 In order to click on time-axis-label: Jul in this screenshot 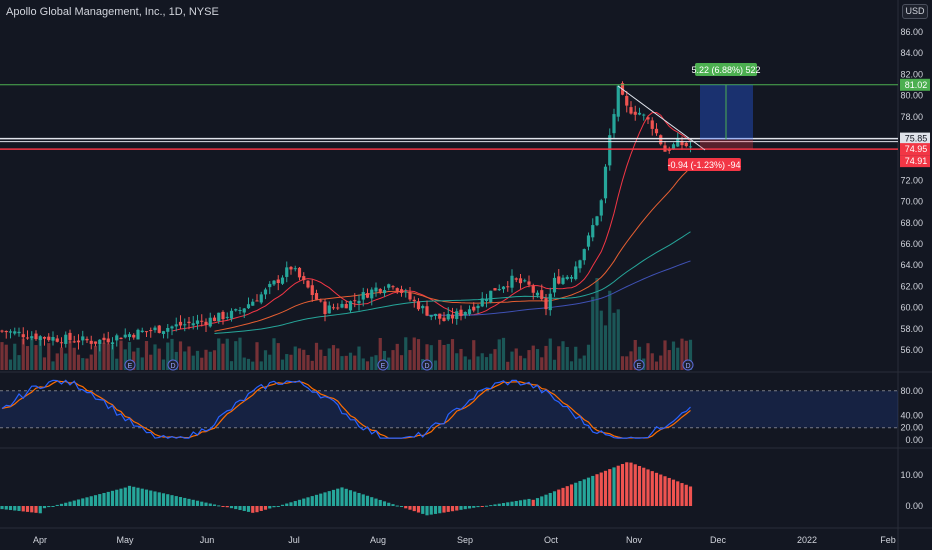, I will do `click(294, 540)`.